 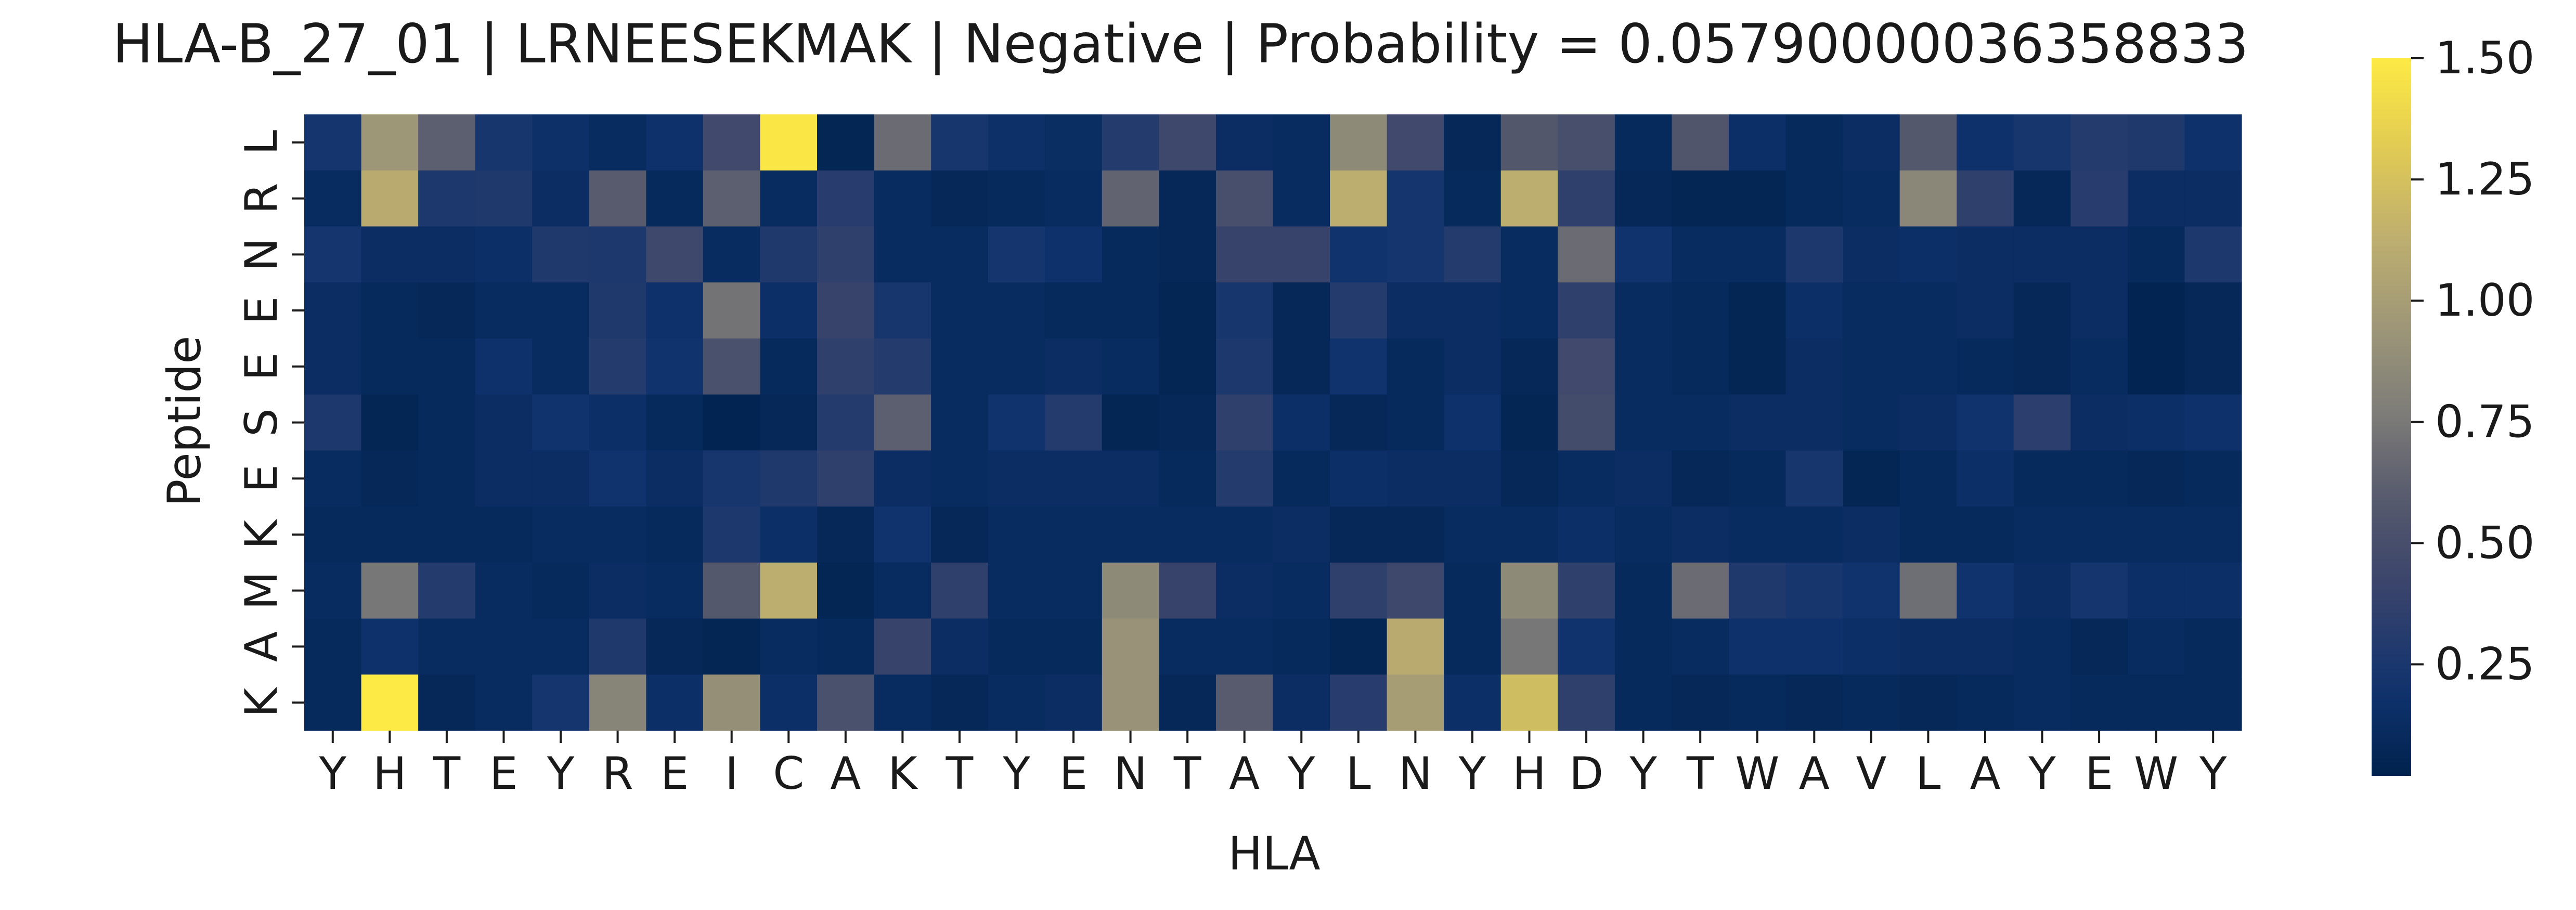 I want to click on y-tick-label: A, so click(x=262, y=646).